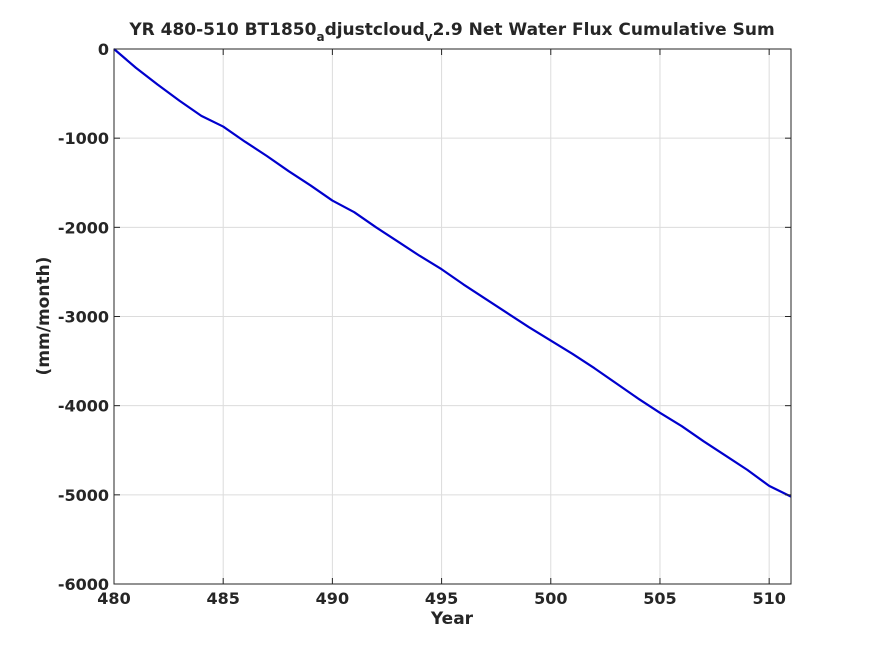 The height and width of the screenshot is (656, 875). I want to click on x-tick-label: 500, so click(550, 598).